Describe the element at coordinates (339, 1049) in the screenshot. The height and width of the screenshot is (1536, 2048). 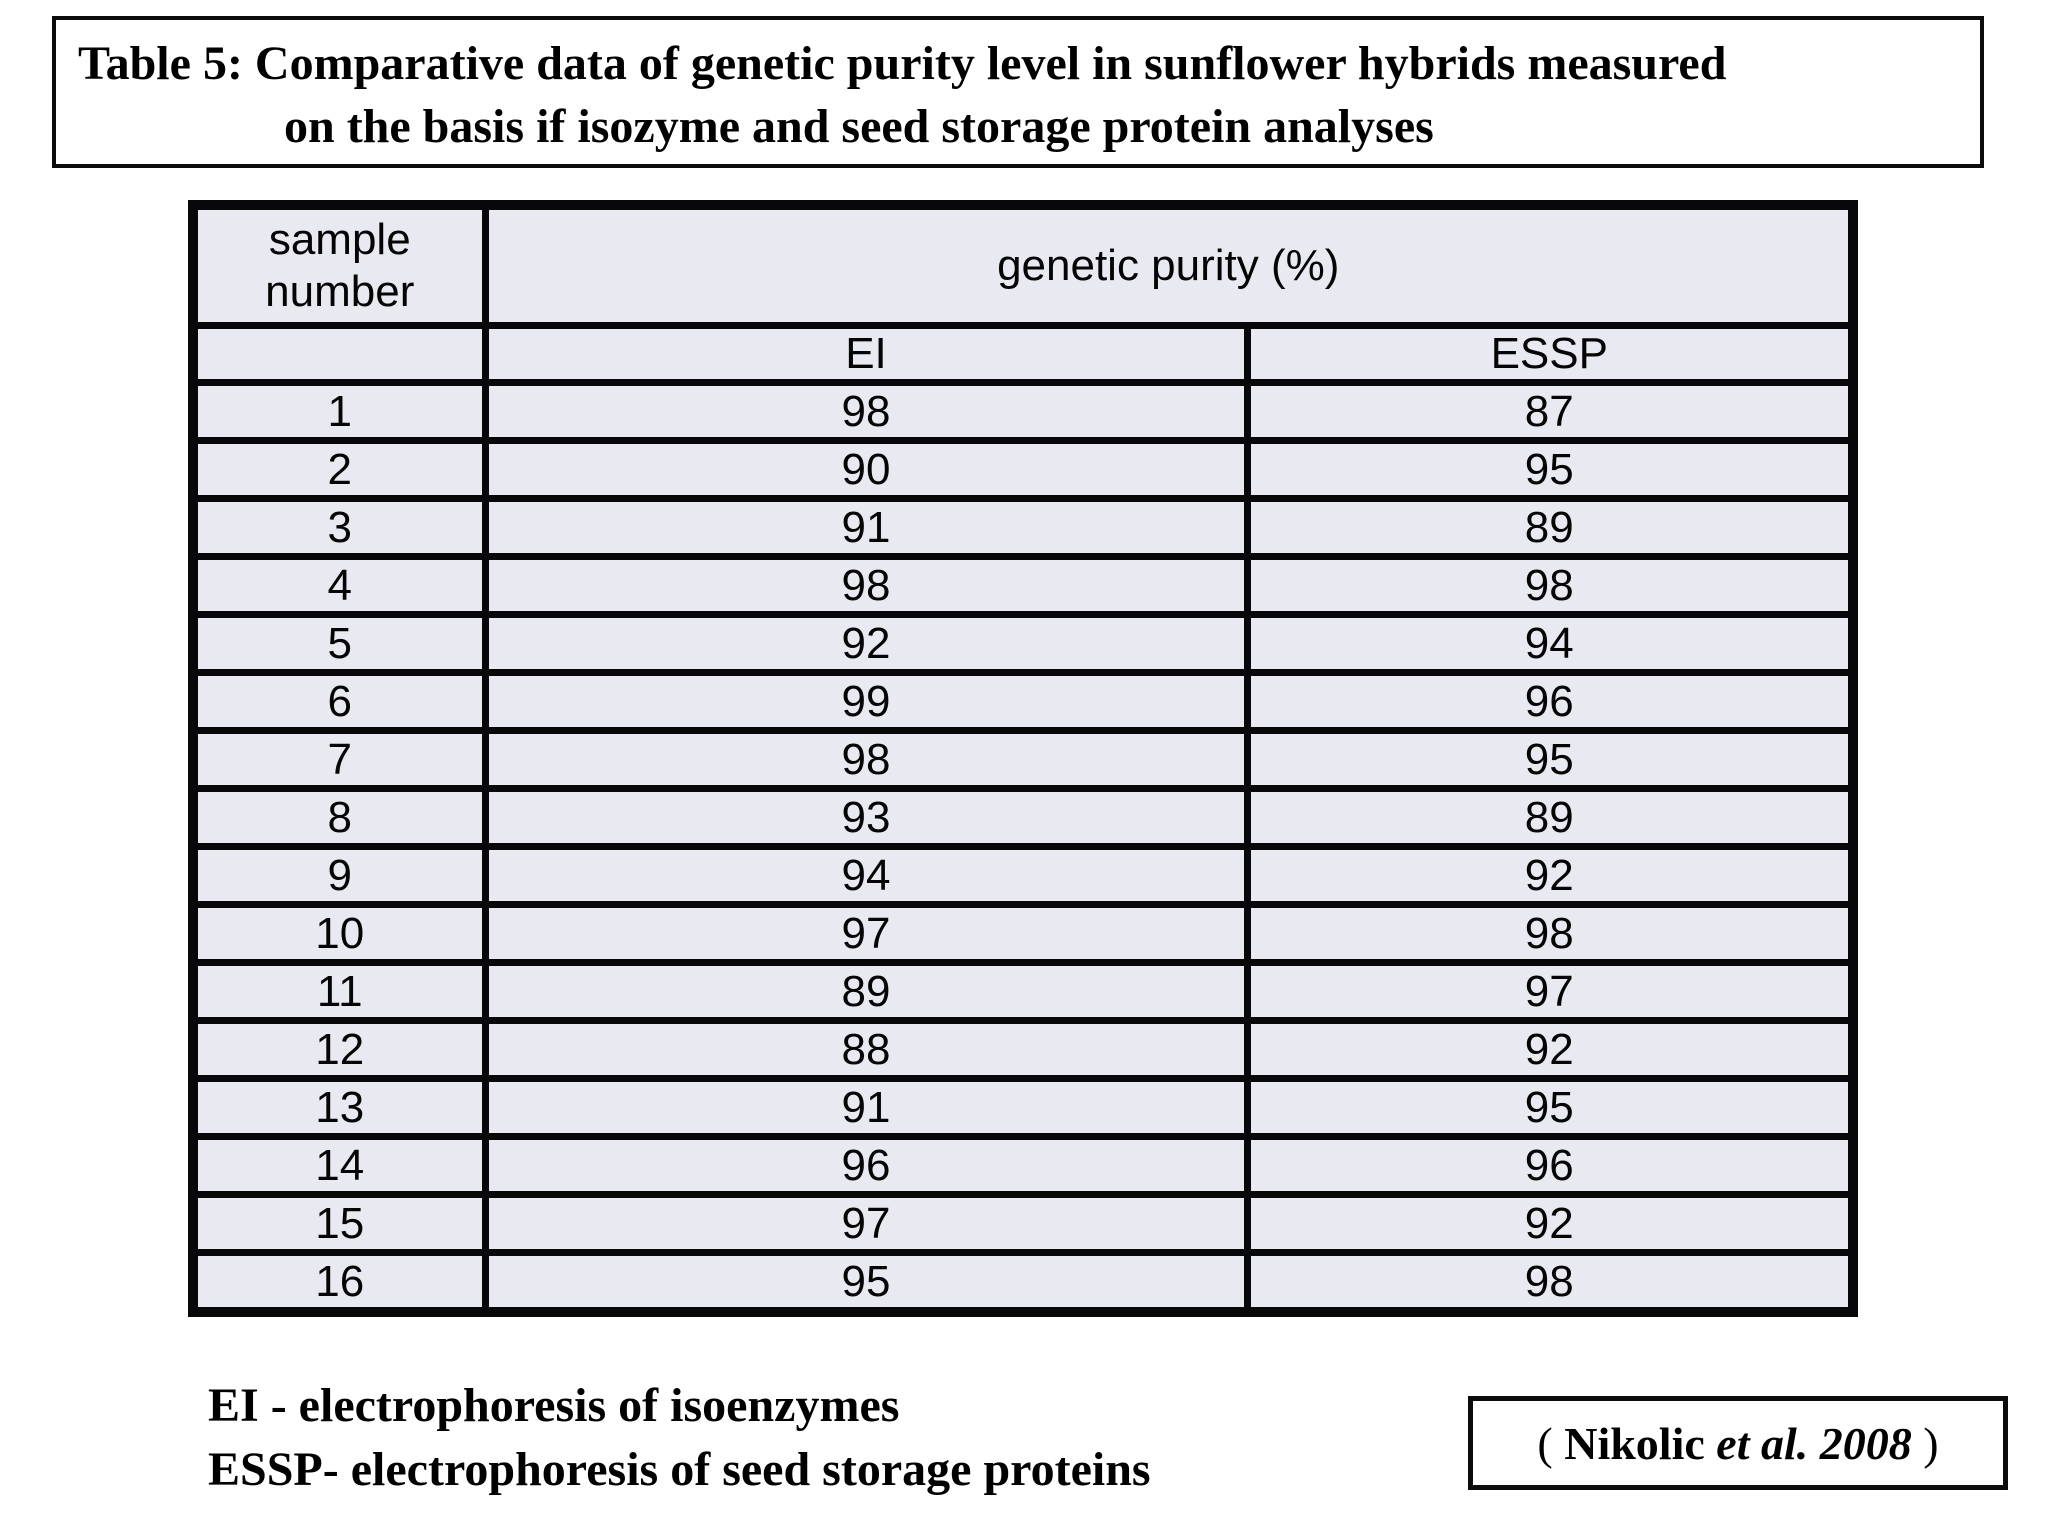
I see `sample-cell: 12` at that location.